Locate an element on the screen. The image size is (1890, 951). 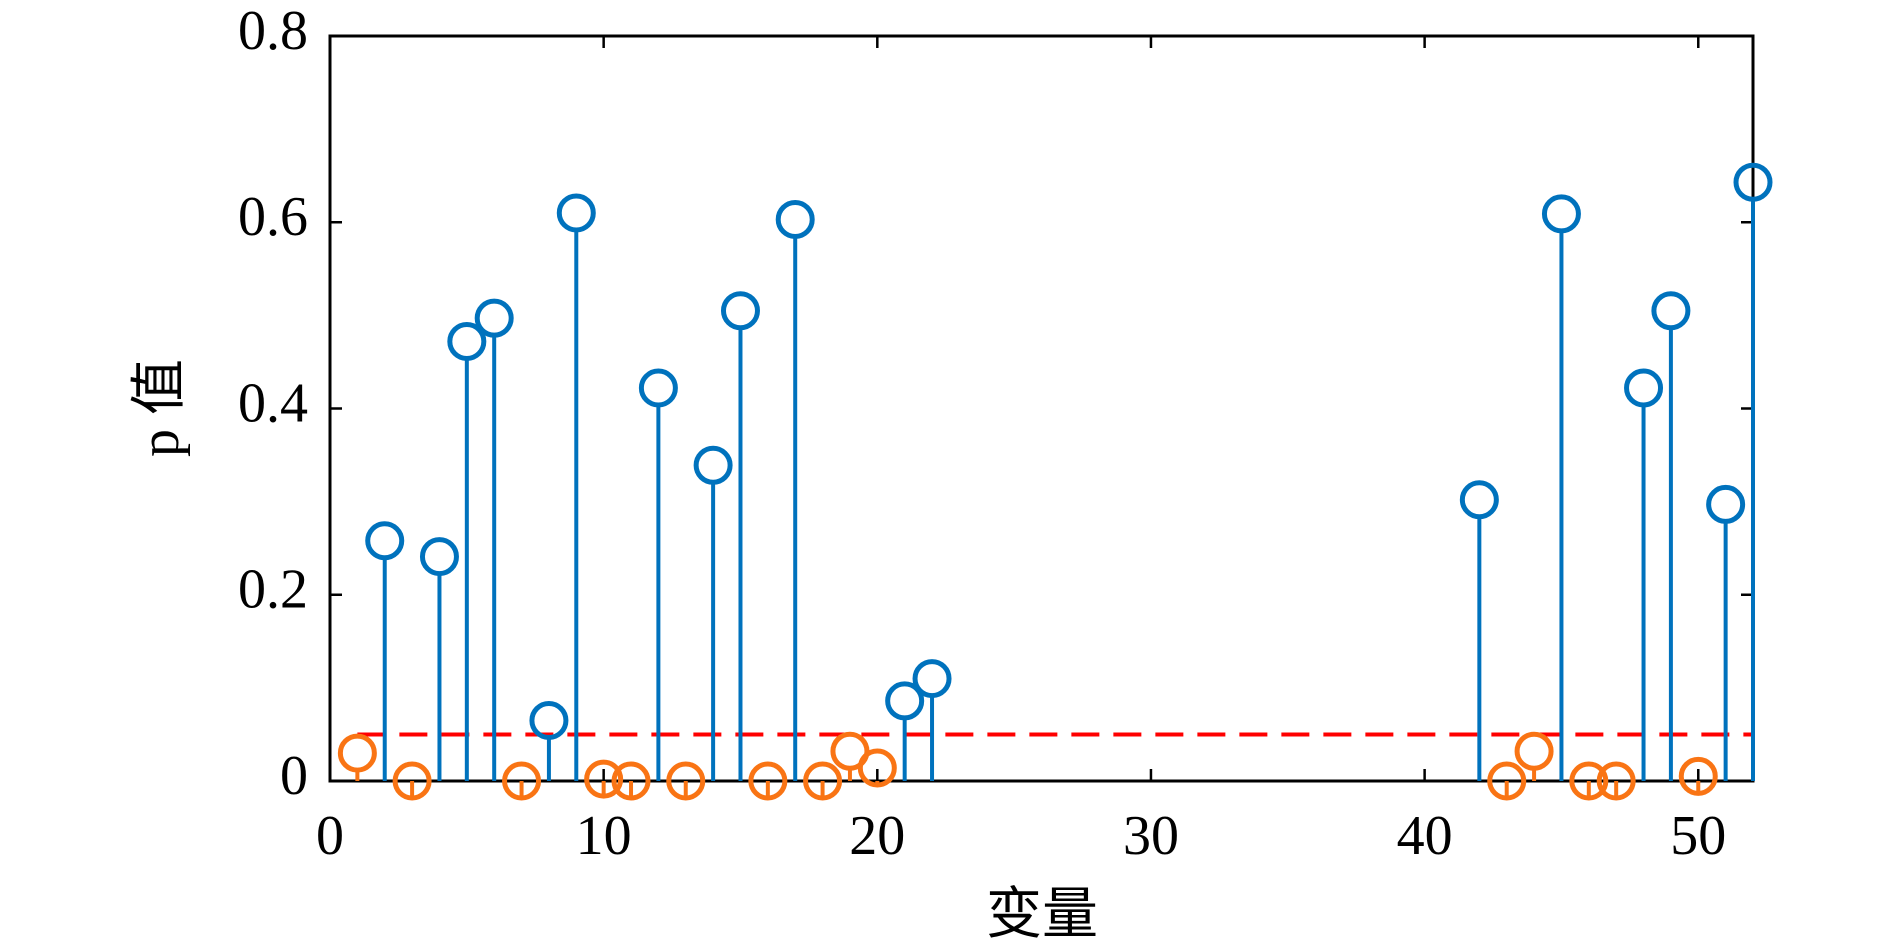
x-tick-label: 10 is located at coordinates (604, 836).